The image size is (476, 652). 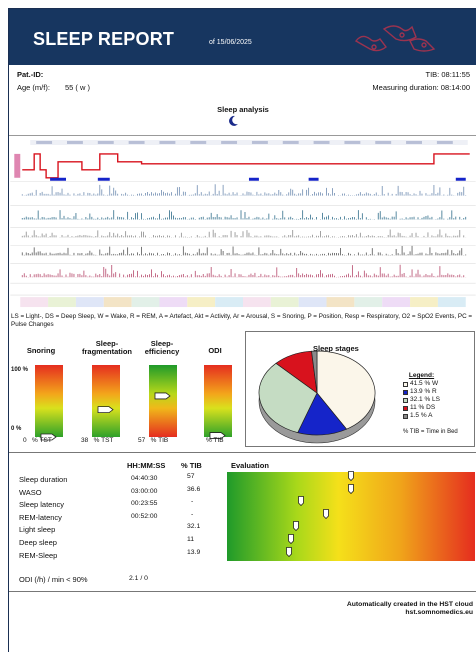 What do you see at coordinates (30, 492) in the screenshot?
I see `table-row-label: WASO` at bounding box center [30, 492].